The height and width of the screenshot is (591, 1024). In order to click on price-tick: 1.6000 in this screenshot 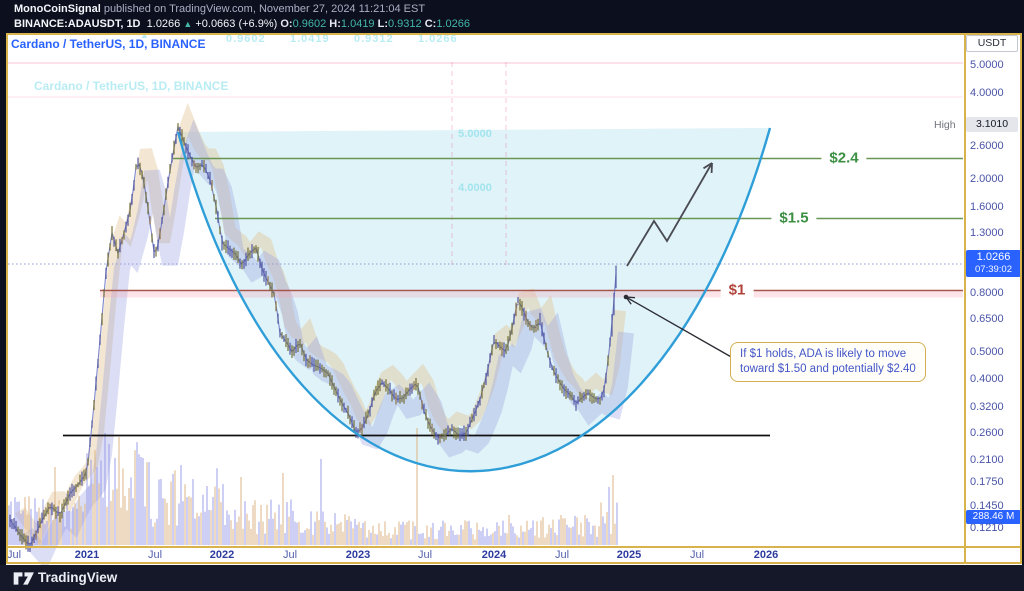, I will do `click(987, 206)`.